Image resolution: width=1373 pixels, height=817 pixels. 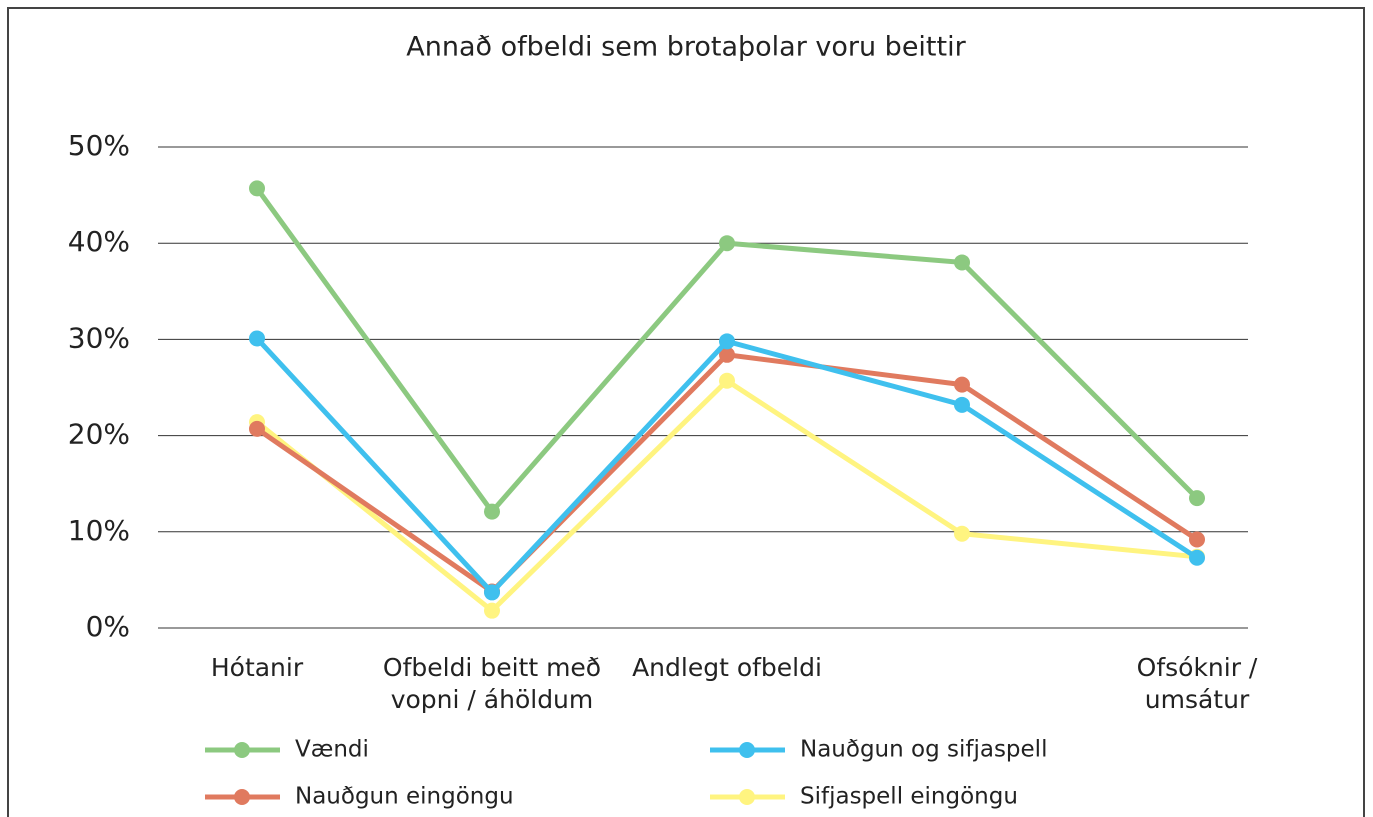 I want to click on x-tick-label: Ofbeldi beitt með vopni / áhöldum, so click(x=492, y=683).